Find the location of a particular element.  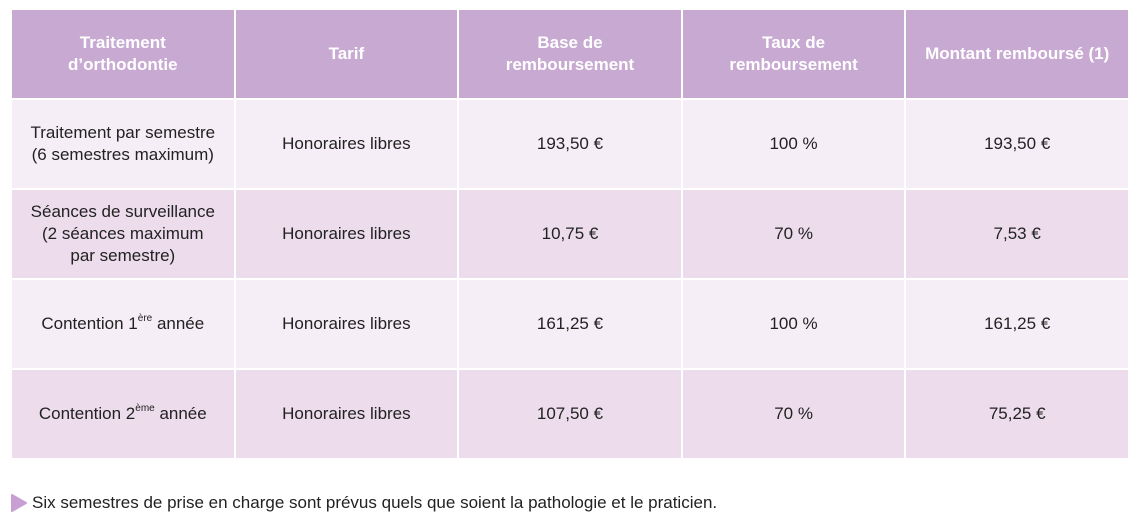

table-cell: Contention 2ème année is located at coordinates (123, 414).